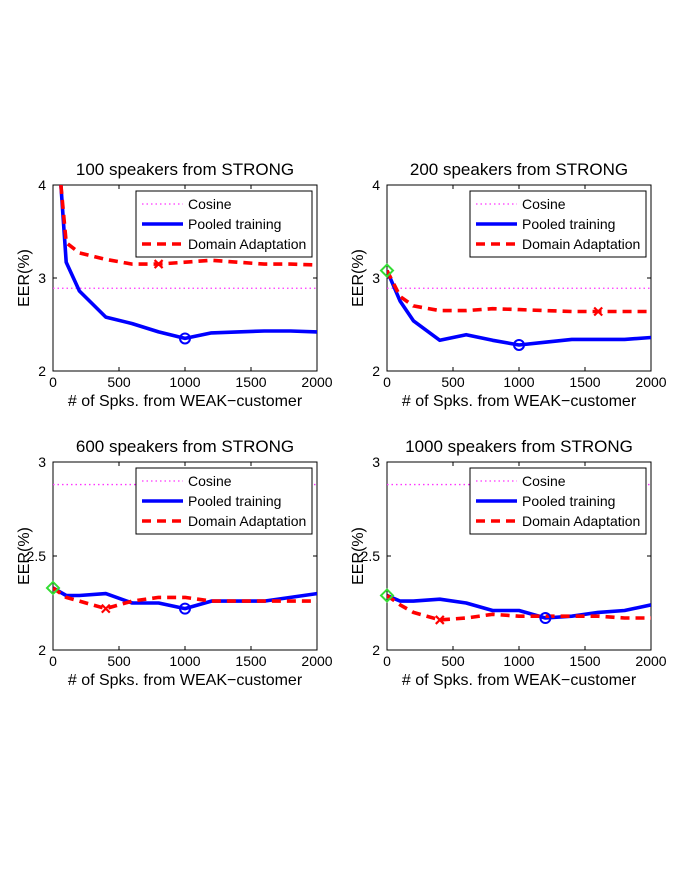 The width and height of the screenshot is (676, 872). I want to click on chart-title: 200 speakers from STRONG, so click(519, 169).